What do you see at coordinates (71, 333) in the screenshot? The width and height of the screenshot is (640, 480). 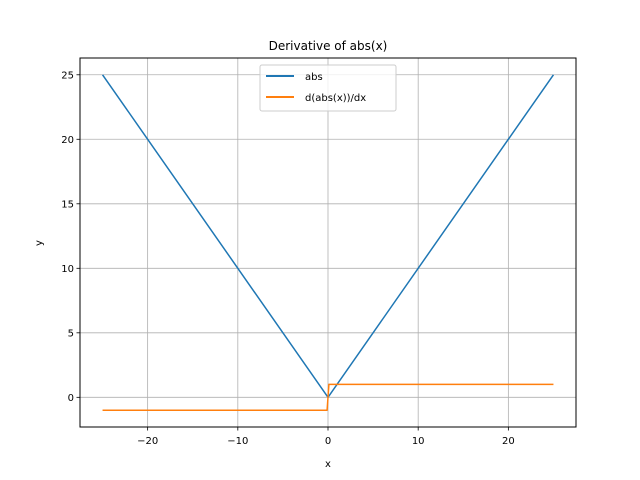 I see `y-tick-label: 5` at bounding box center [71, 333].